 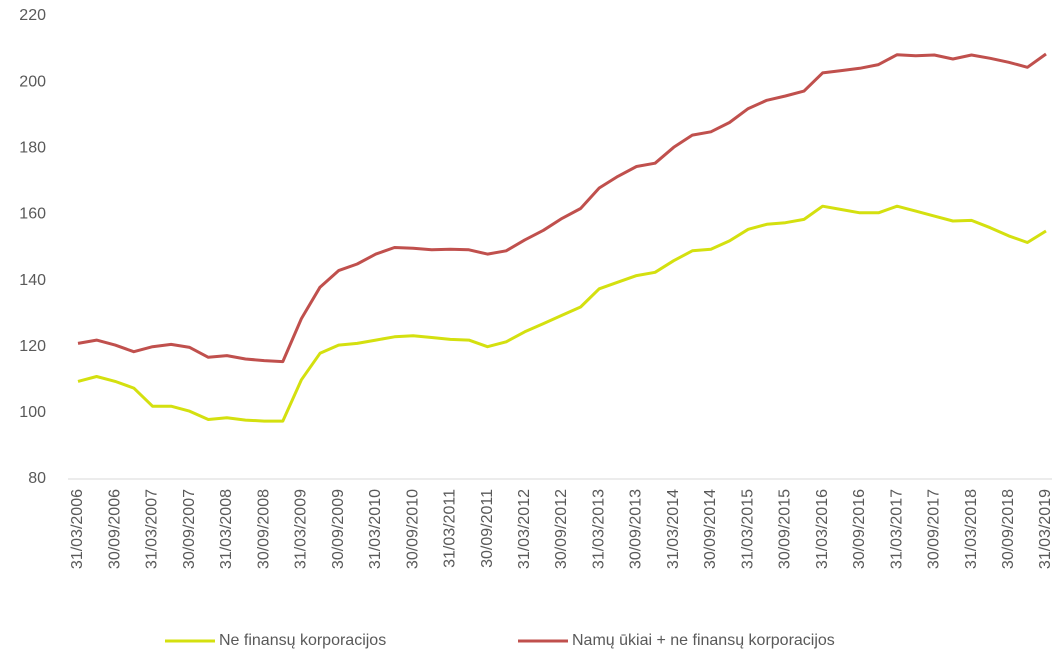 What do you see at coordinates (375, 529) in the screenshot?
I see `x-tick-label: 31/03/2010` at bounding box center [375, 529].